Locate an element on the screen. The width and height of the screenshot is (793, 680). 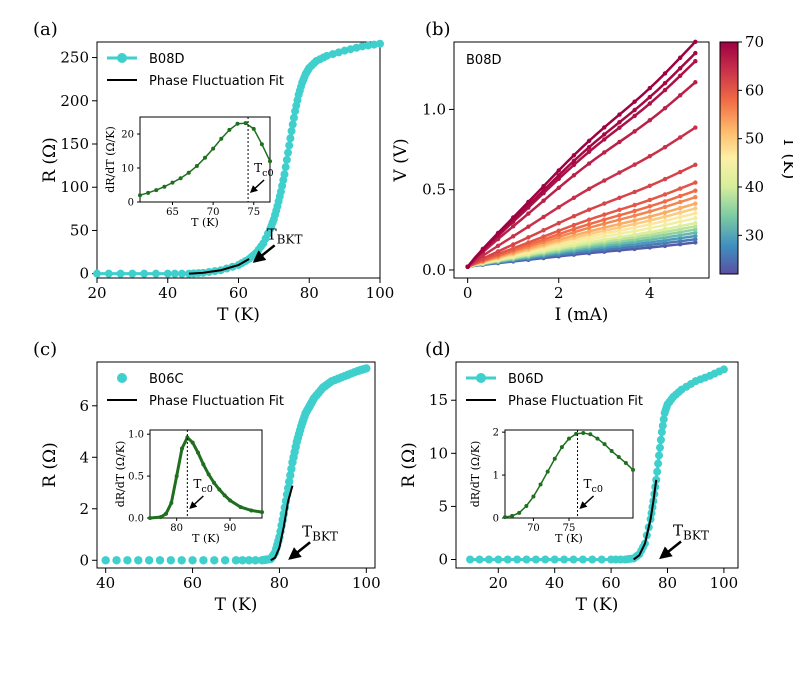
inset-axis-xtick-label: 70 is located at coordinates (533, 528).